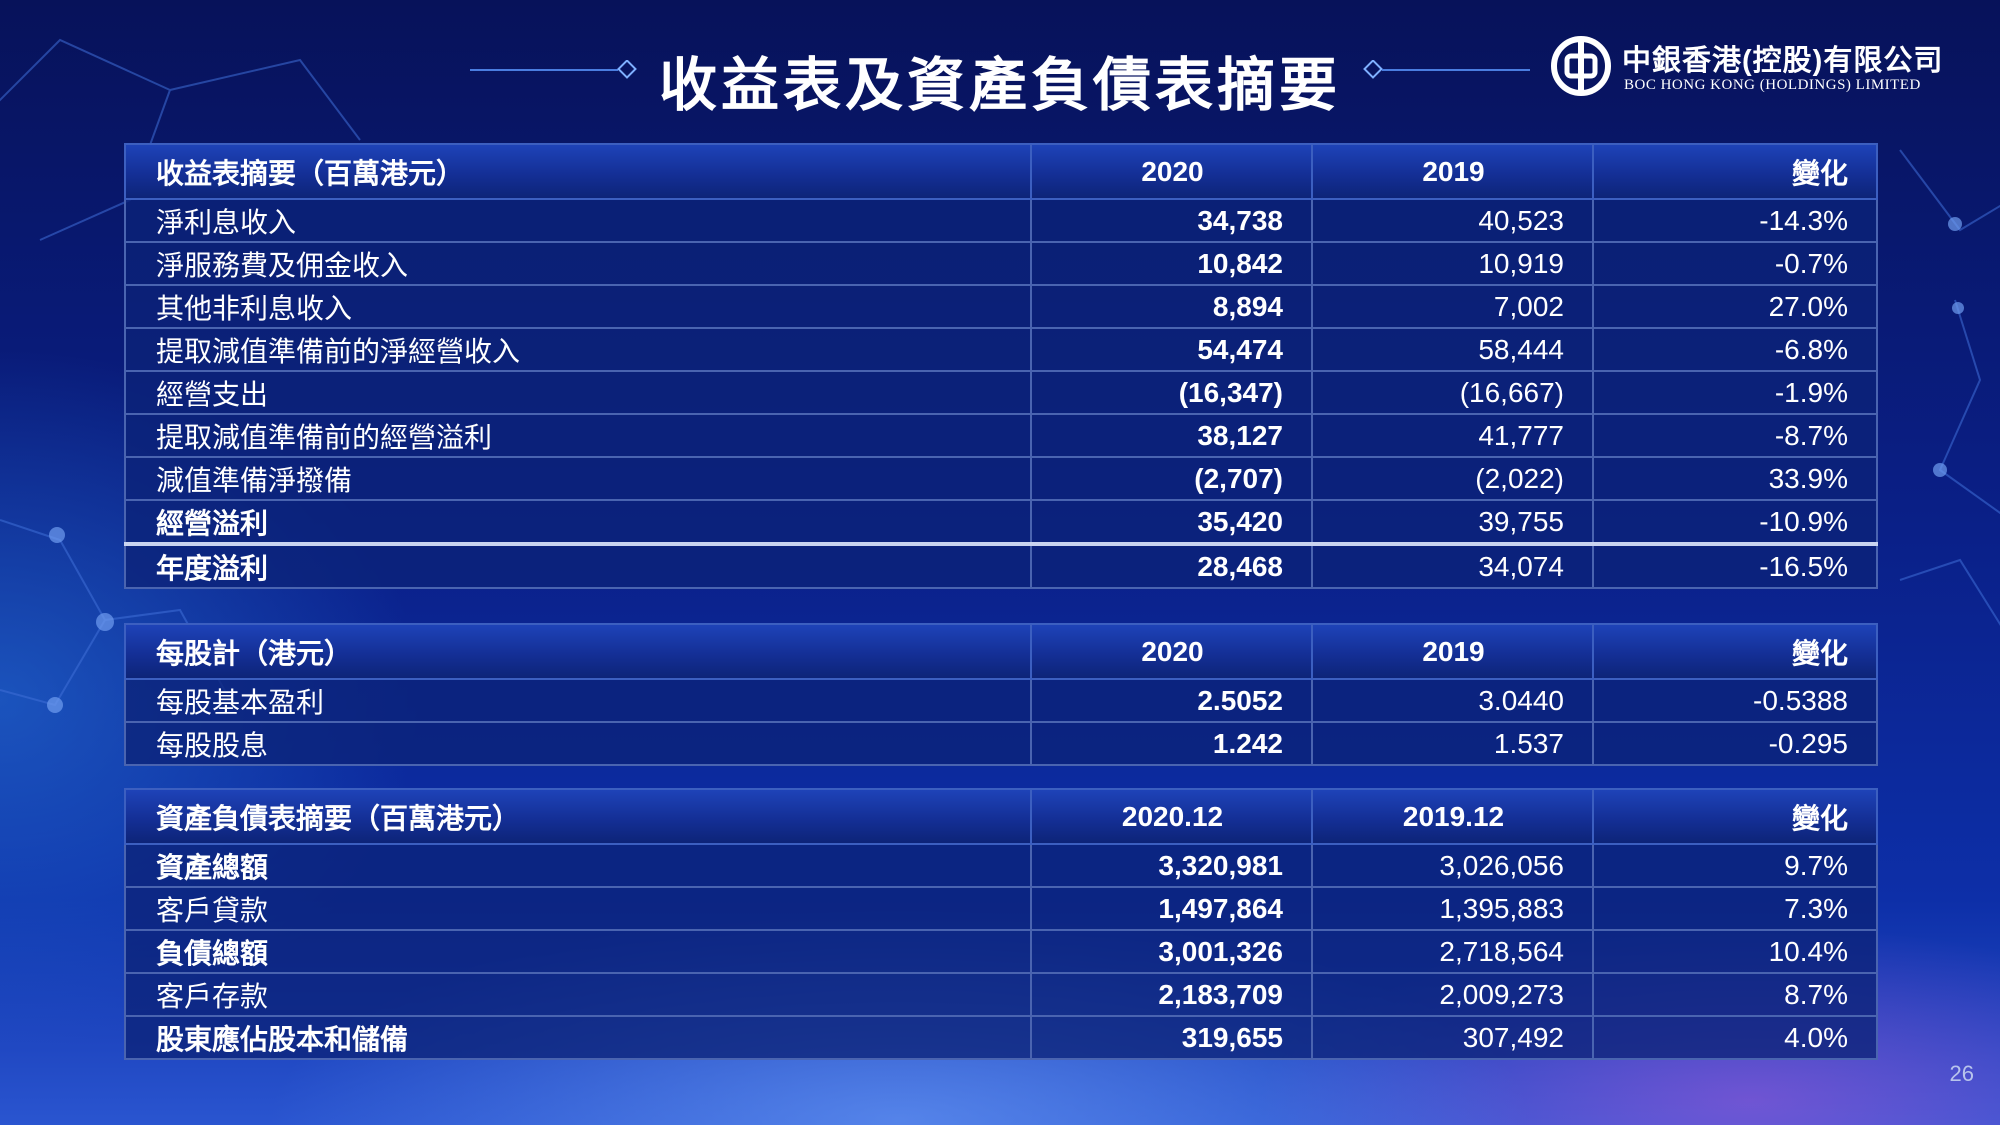 This screenshot has height=1125, width=2000. I want to click on value-change: -0.7%, so click(1735, 263).